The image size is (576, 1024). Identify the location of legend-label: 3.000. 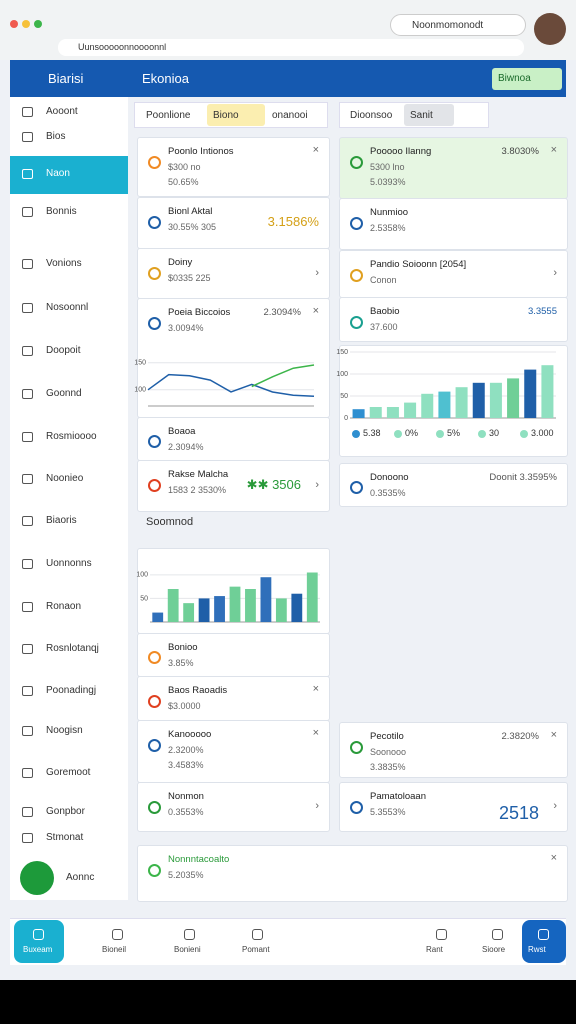
(542, 433).